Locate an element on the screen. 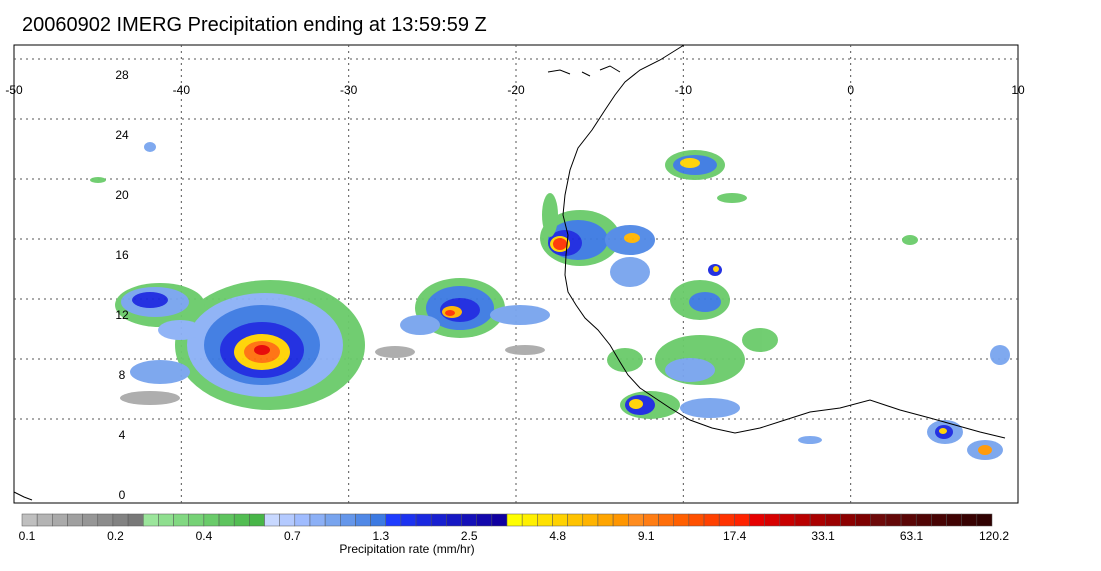 The width and height of the screenshot is (1101, 571). colorbar-label: 0.2 is located at coordinates (115, 536).